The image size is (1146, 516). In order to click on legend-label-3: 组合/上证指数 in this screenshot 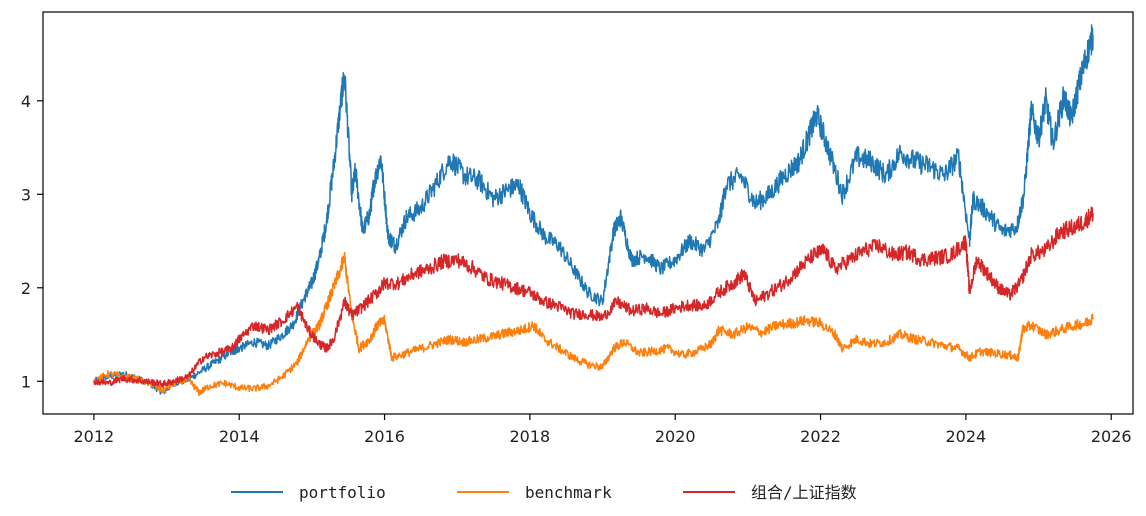, I will do `click(804, 492)`.